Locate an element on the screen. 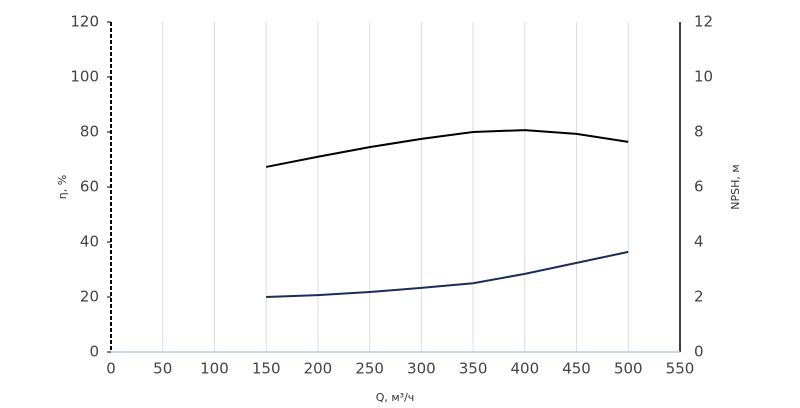 This screenshot has height=408, width=800. y-tick-label: 100 is located at coordinates (84, 77).